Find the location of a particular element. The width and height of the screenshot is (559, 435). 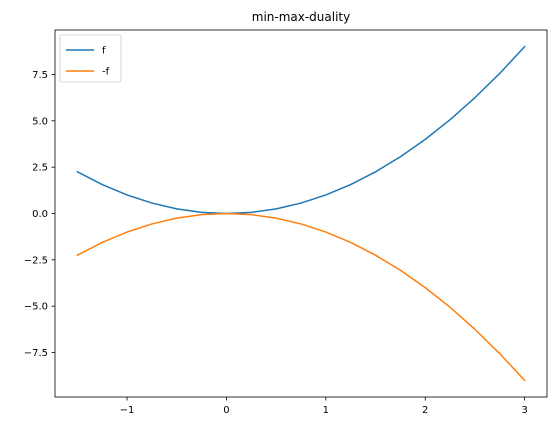

x-tick-label: 3 is located at coordinates (524, 410).